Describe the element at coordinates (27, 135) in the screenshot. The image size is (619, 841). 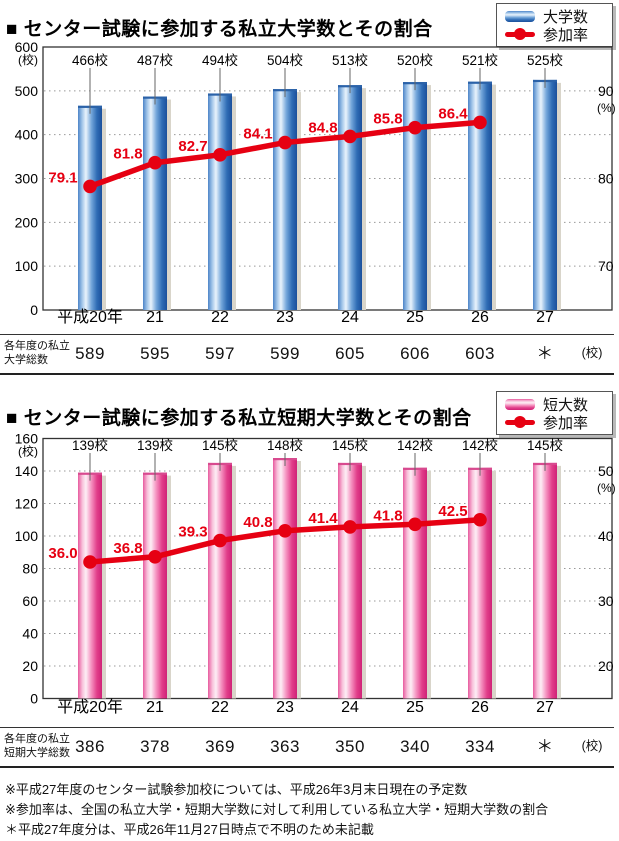
I see `left-axis-tick: 400` at that location.